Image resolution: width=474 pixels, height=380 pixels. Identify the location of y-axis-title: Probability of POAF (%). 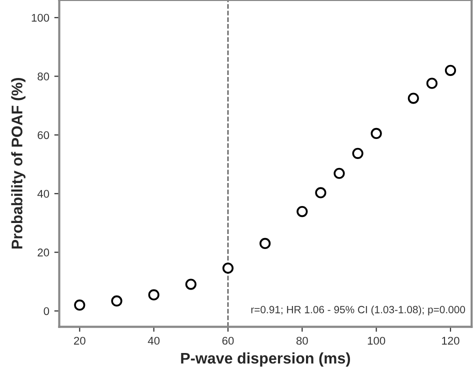
(18, 163).